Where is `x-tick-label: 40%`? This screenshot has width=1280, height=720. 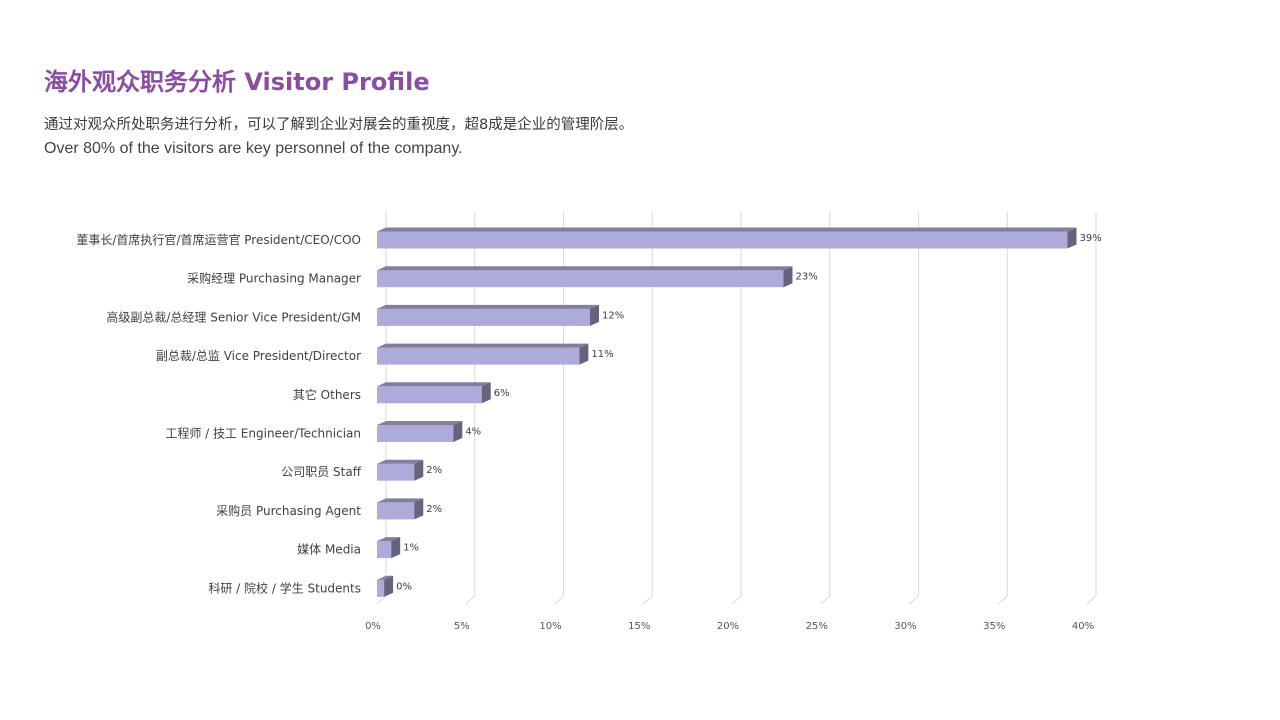 x-tick-label: 40% is located at coordinates (1083, 626).